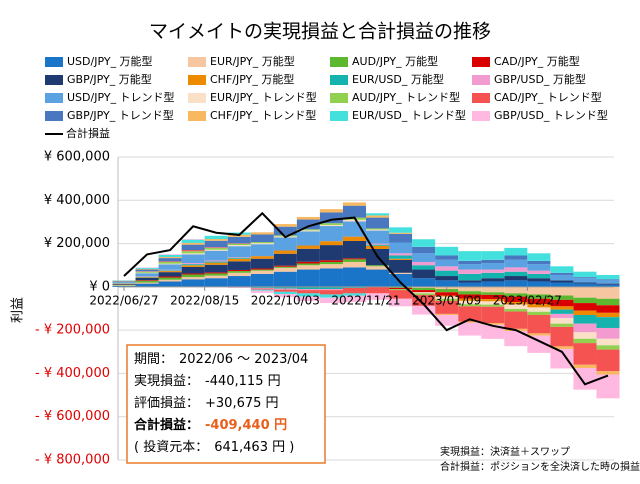 The image size is (640, 484). What do you see at coordinates (110, 61) in the screenshot?
I see `legend-label: USD/JPY_ 万能型` at bounding box center [110, 61].